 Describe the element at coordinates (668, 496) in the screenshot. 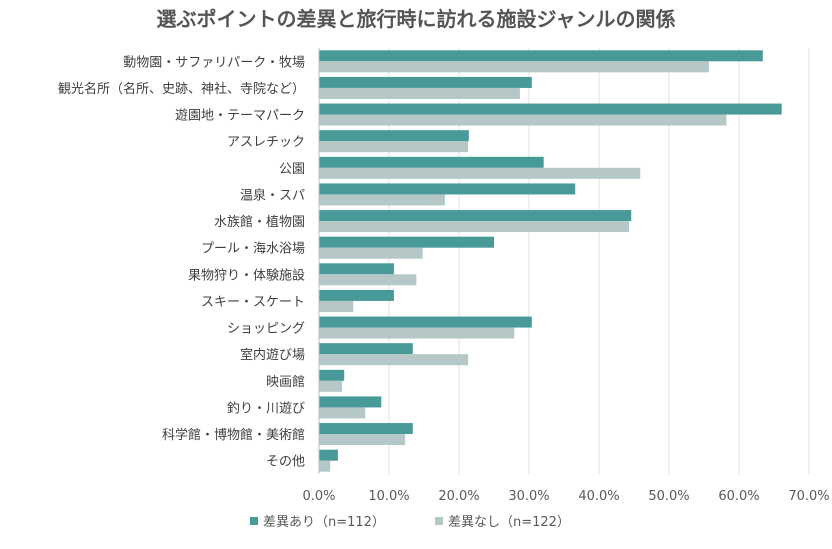

I see `x-tick-label: 50.0%` at that location.